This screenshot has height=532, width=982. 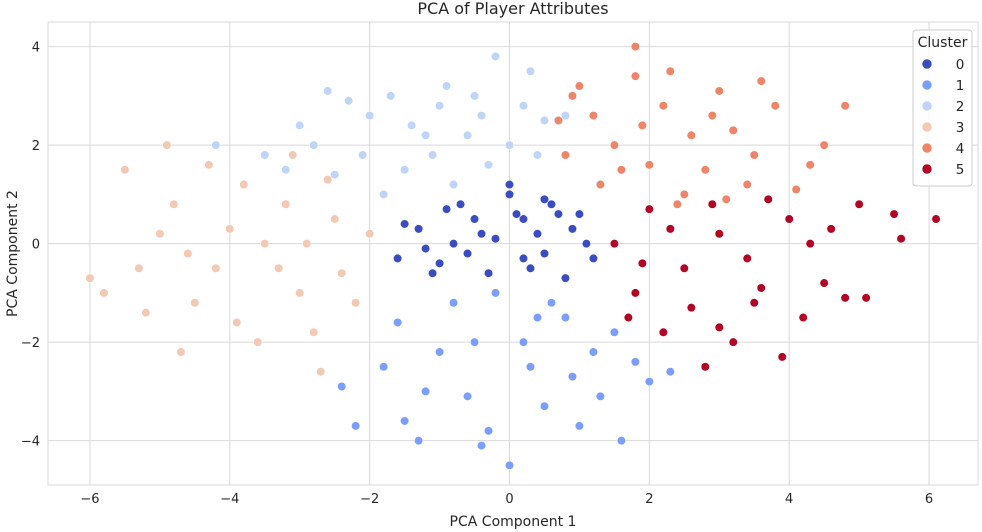 What do you see at coordinates (960, 170) in the screenshot?
I see `legend-label-5: 5` at bounding box center [960, 170].